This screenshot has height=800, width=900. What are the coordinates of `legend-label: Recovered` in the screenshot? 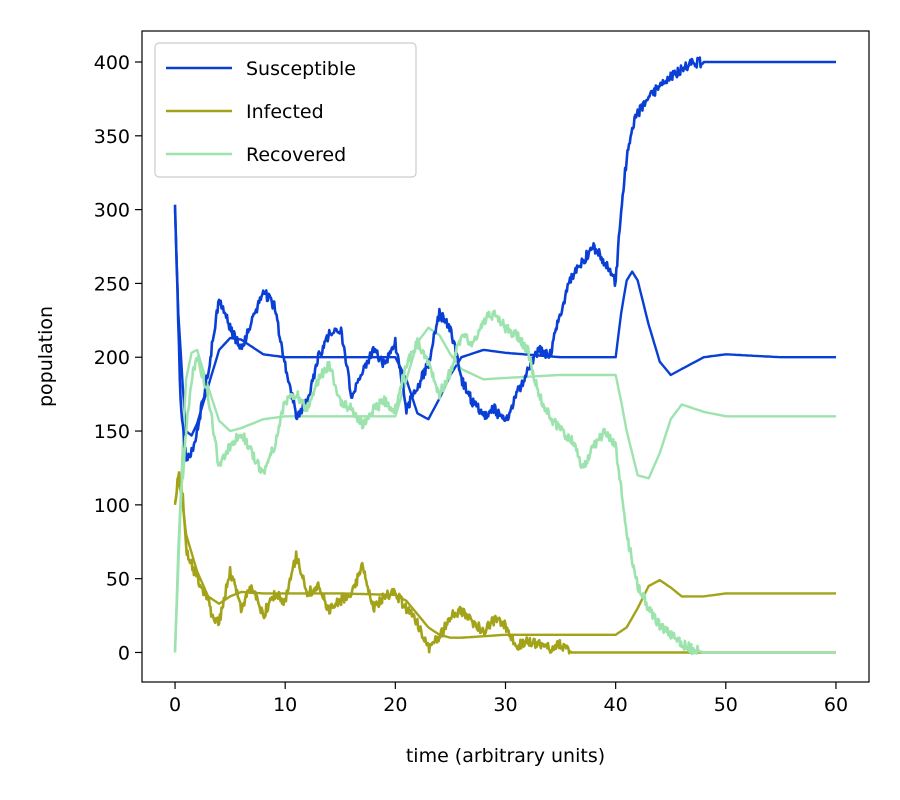 It's located at (296, 155).